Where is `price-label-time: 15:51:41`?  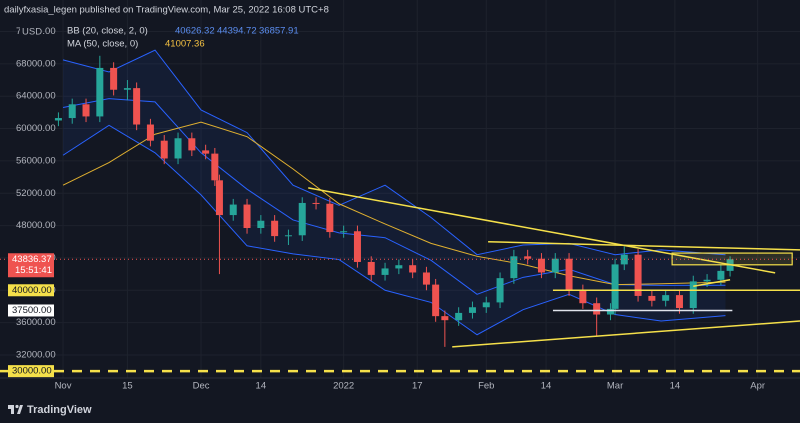
price-label-time: 15:51:41 is located at coordinates (33, 270).